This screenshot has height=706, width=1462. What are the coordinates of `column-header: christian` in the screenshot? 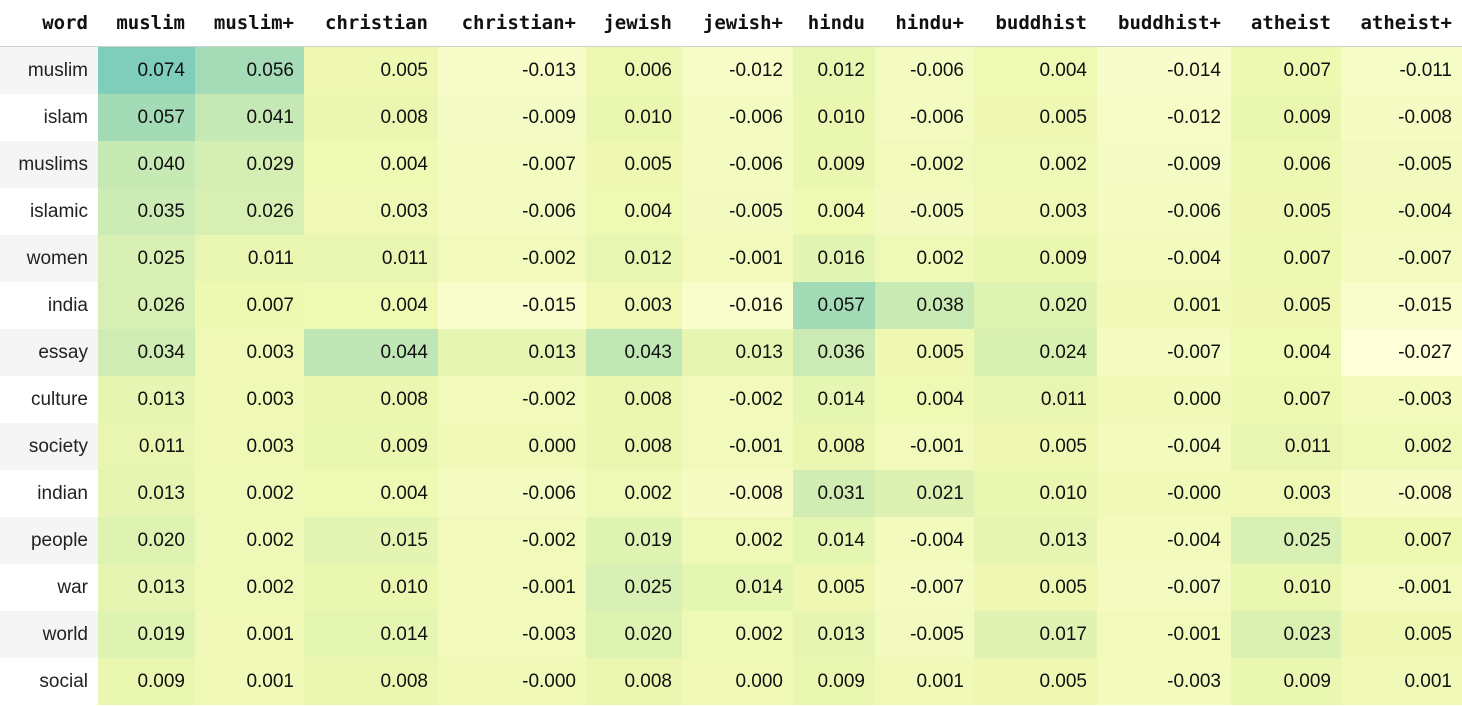 It's located at (371, 23).